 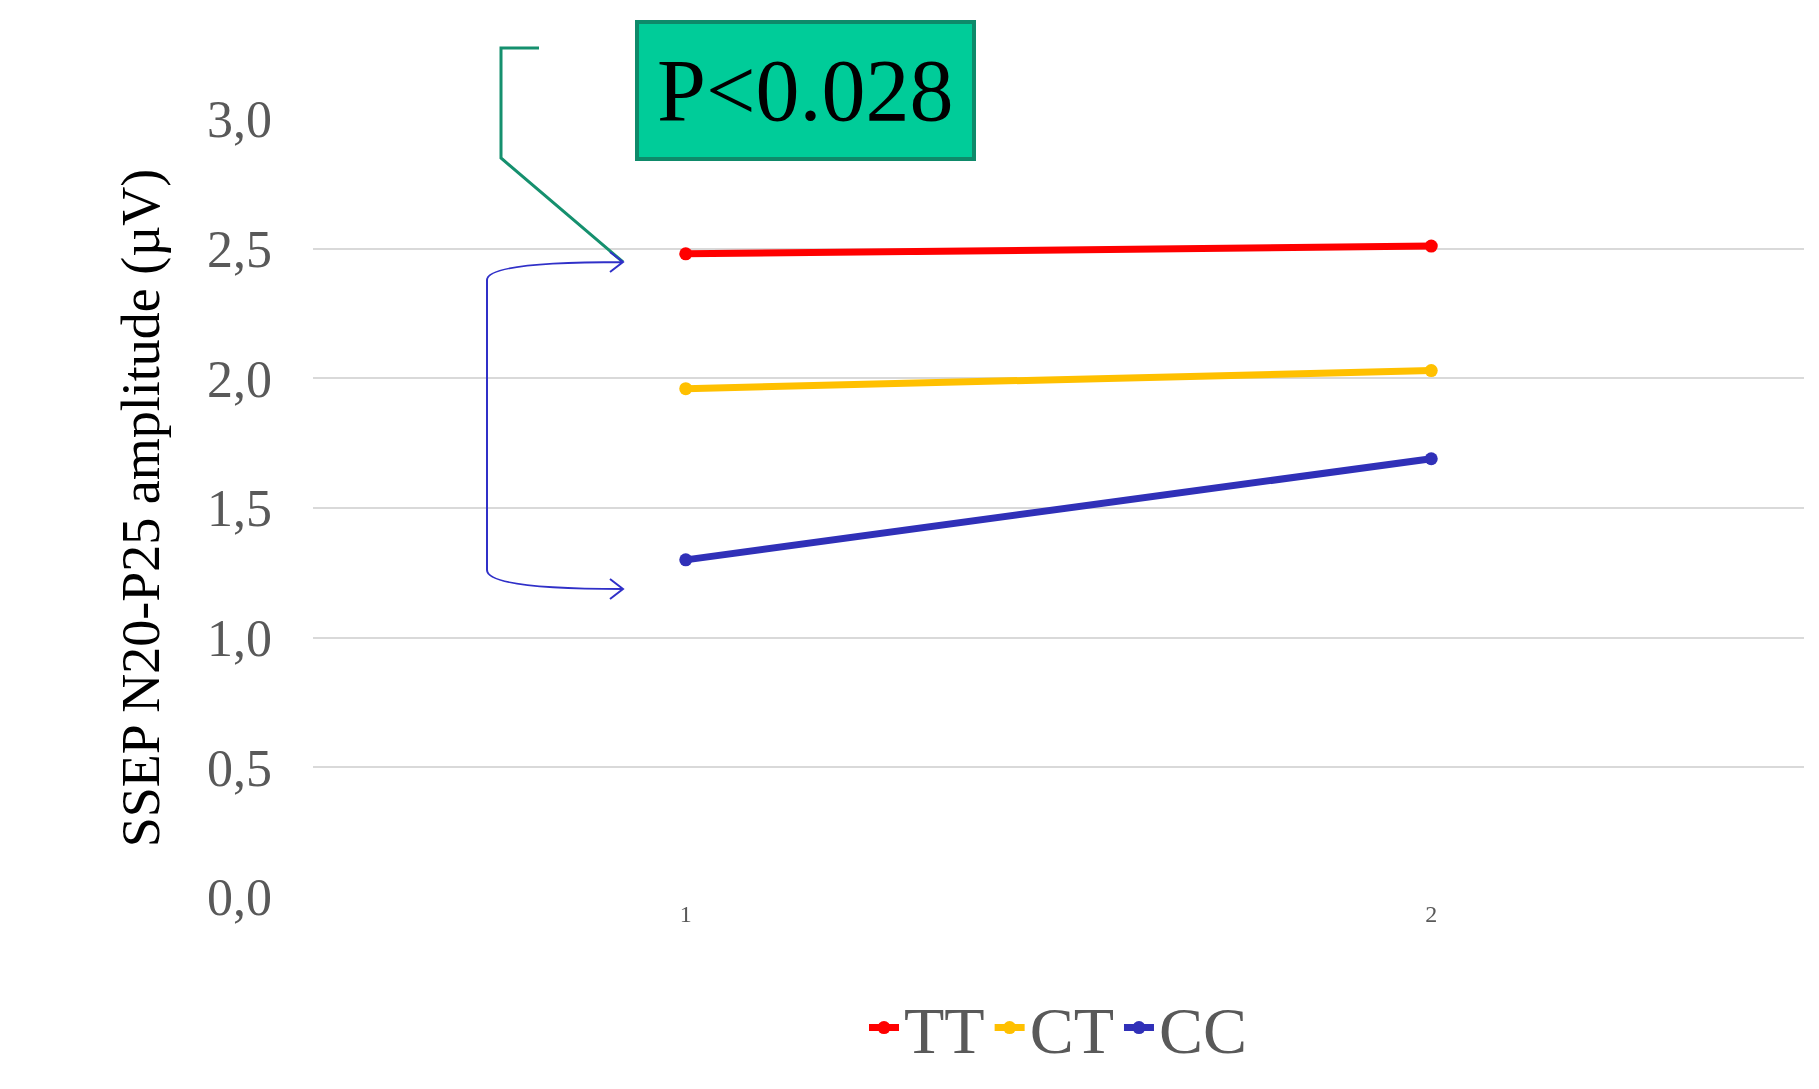 What do you see at coordinates (239, 898) in the screenshot?
I see `y-tick-label: 0,0` at bounding box center [239, 898].